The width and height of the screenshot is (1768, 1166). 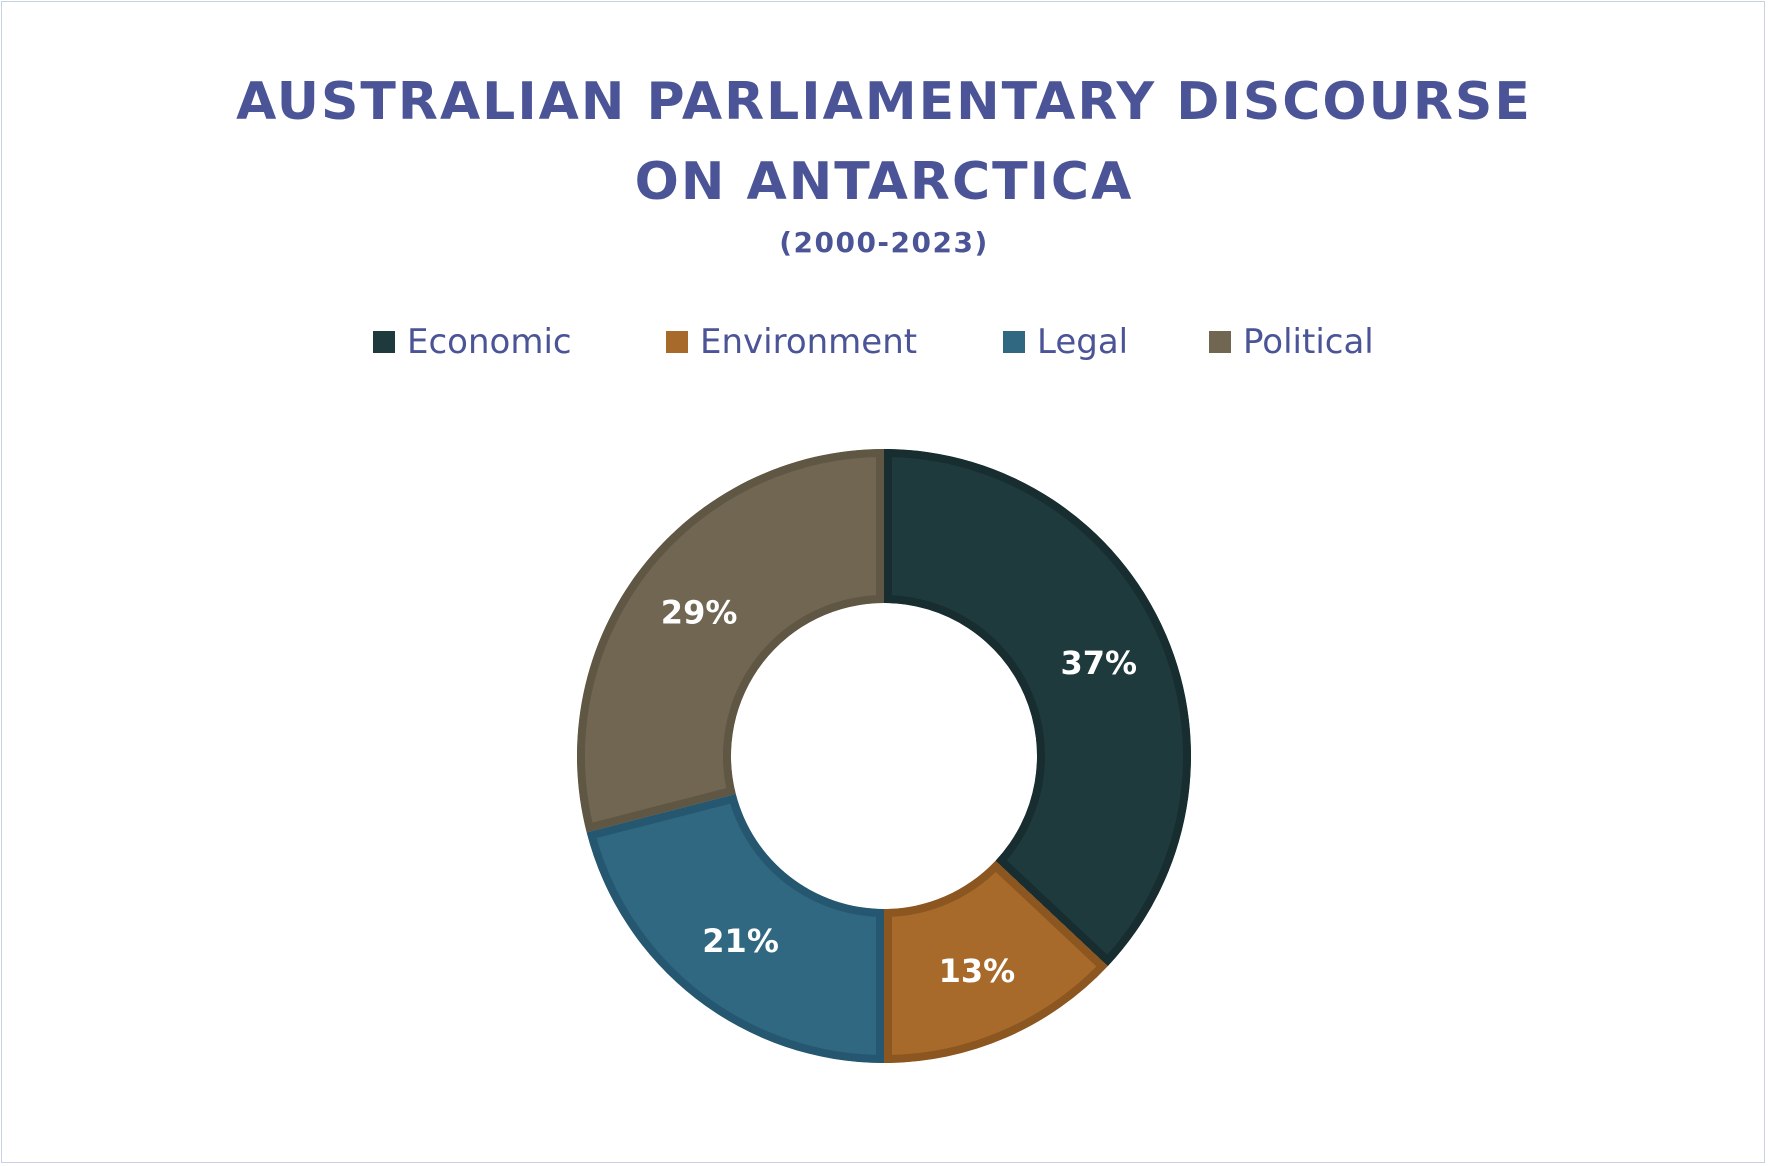 I want to click on legend-label-environment: Environment, so click(x=809, y=342).